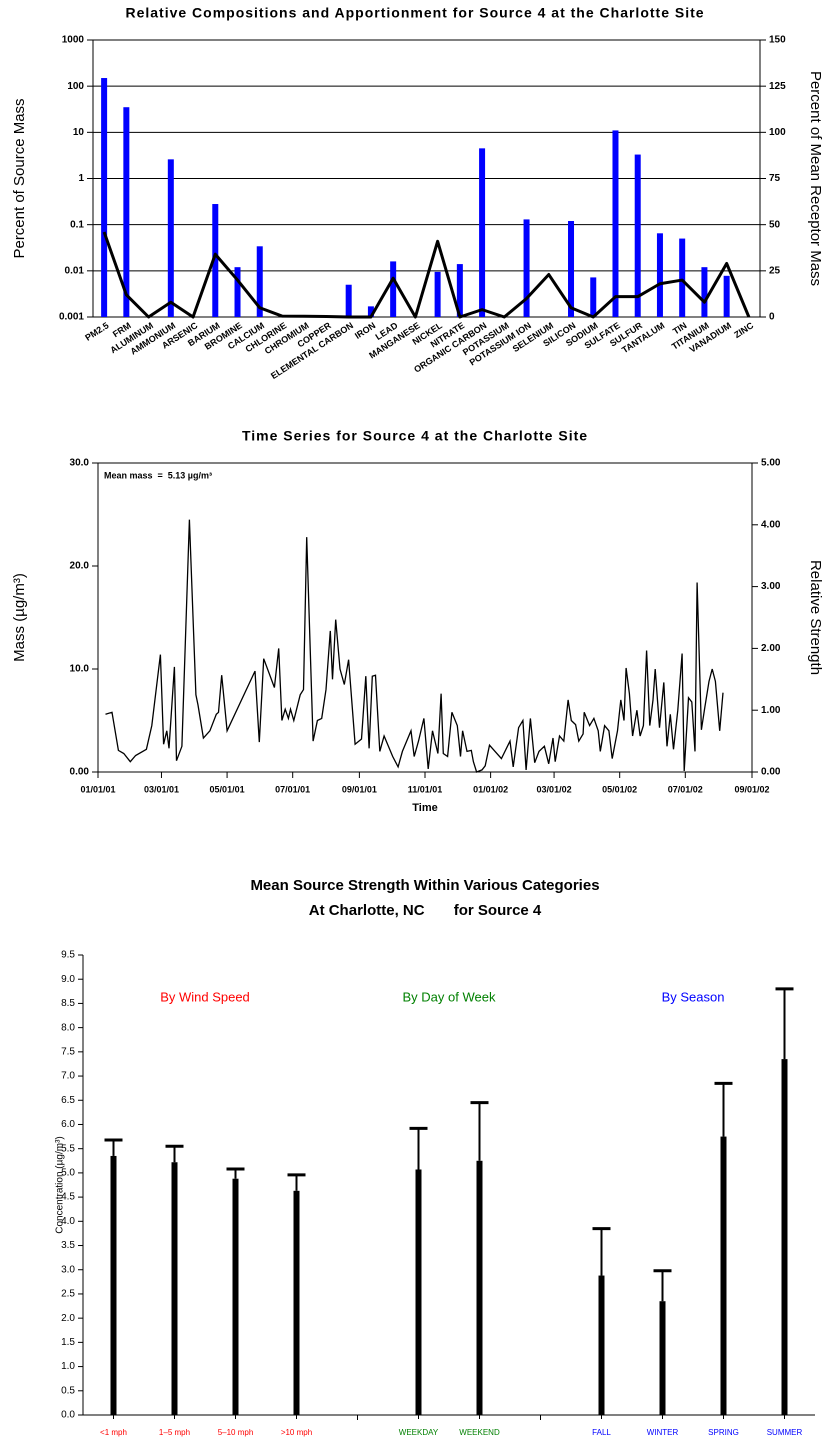 The height and width of the screenshot is (1442, 830). I want to click on x-tick-label: 01/01/01, so click(97, 789).